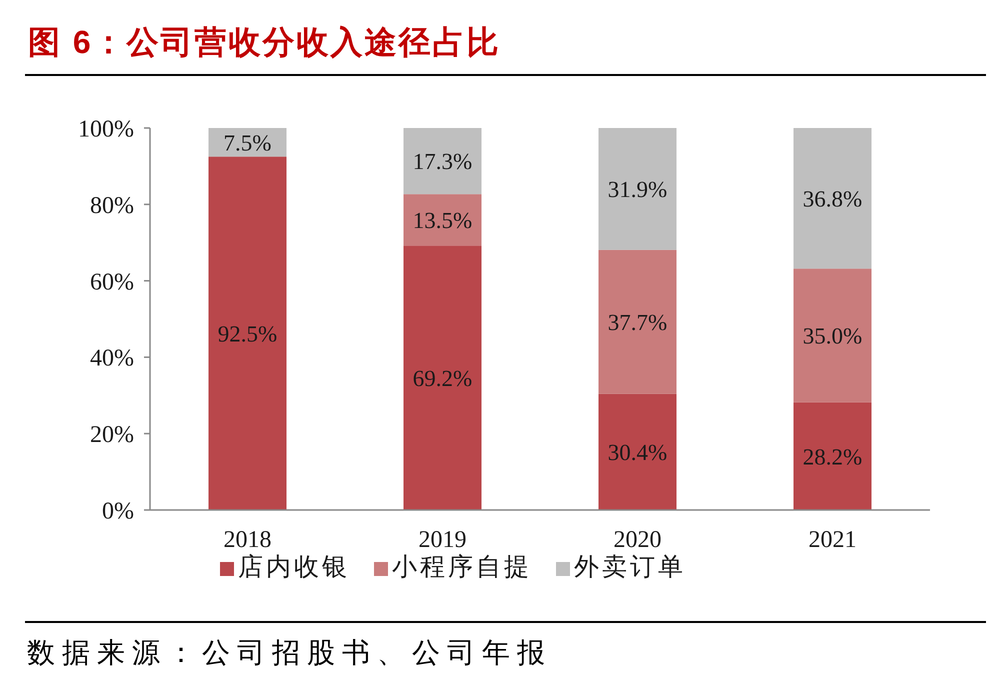  Describe the element at coordinates (289, 653) in the screenshot. I see `source-note: 数据来源：公司招股书、公司年报` at that location.